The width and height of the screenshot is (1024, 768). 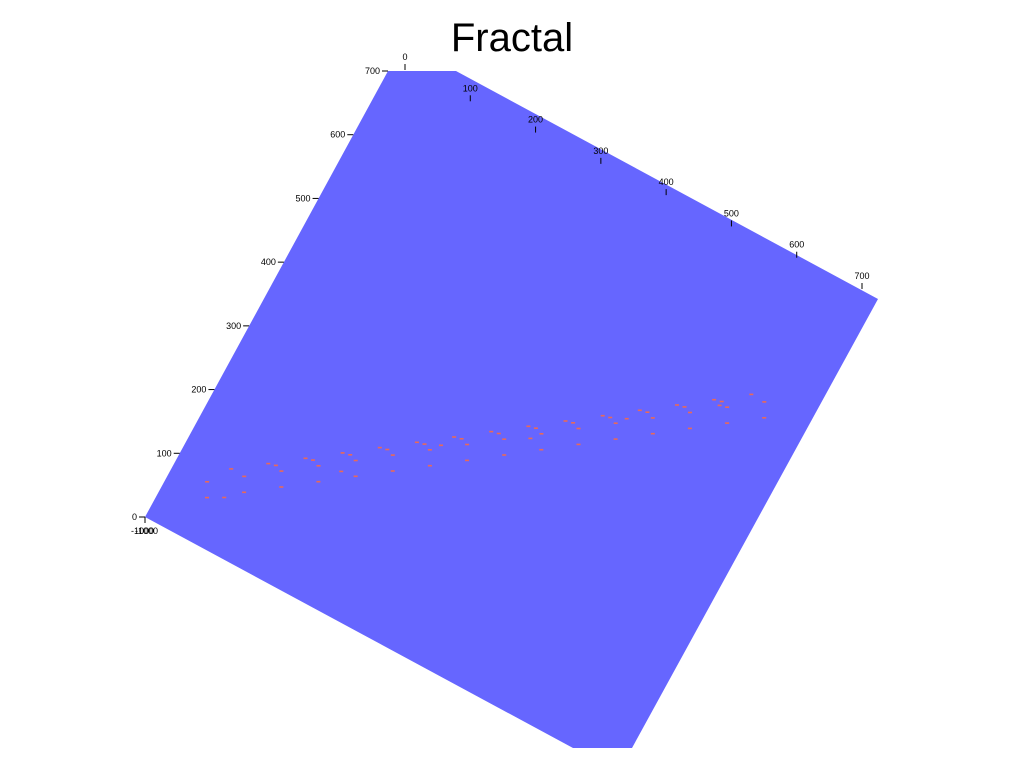 I want to click on z-axis: -1000-1000, so click(x=144, y=526).